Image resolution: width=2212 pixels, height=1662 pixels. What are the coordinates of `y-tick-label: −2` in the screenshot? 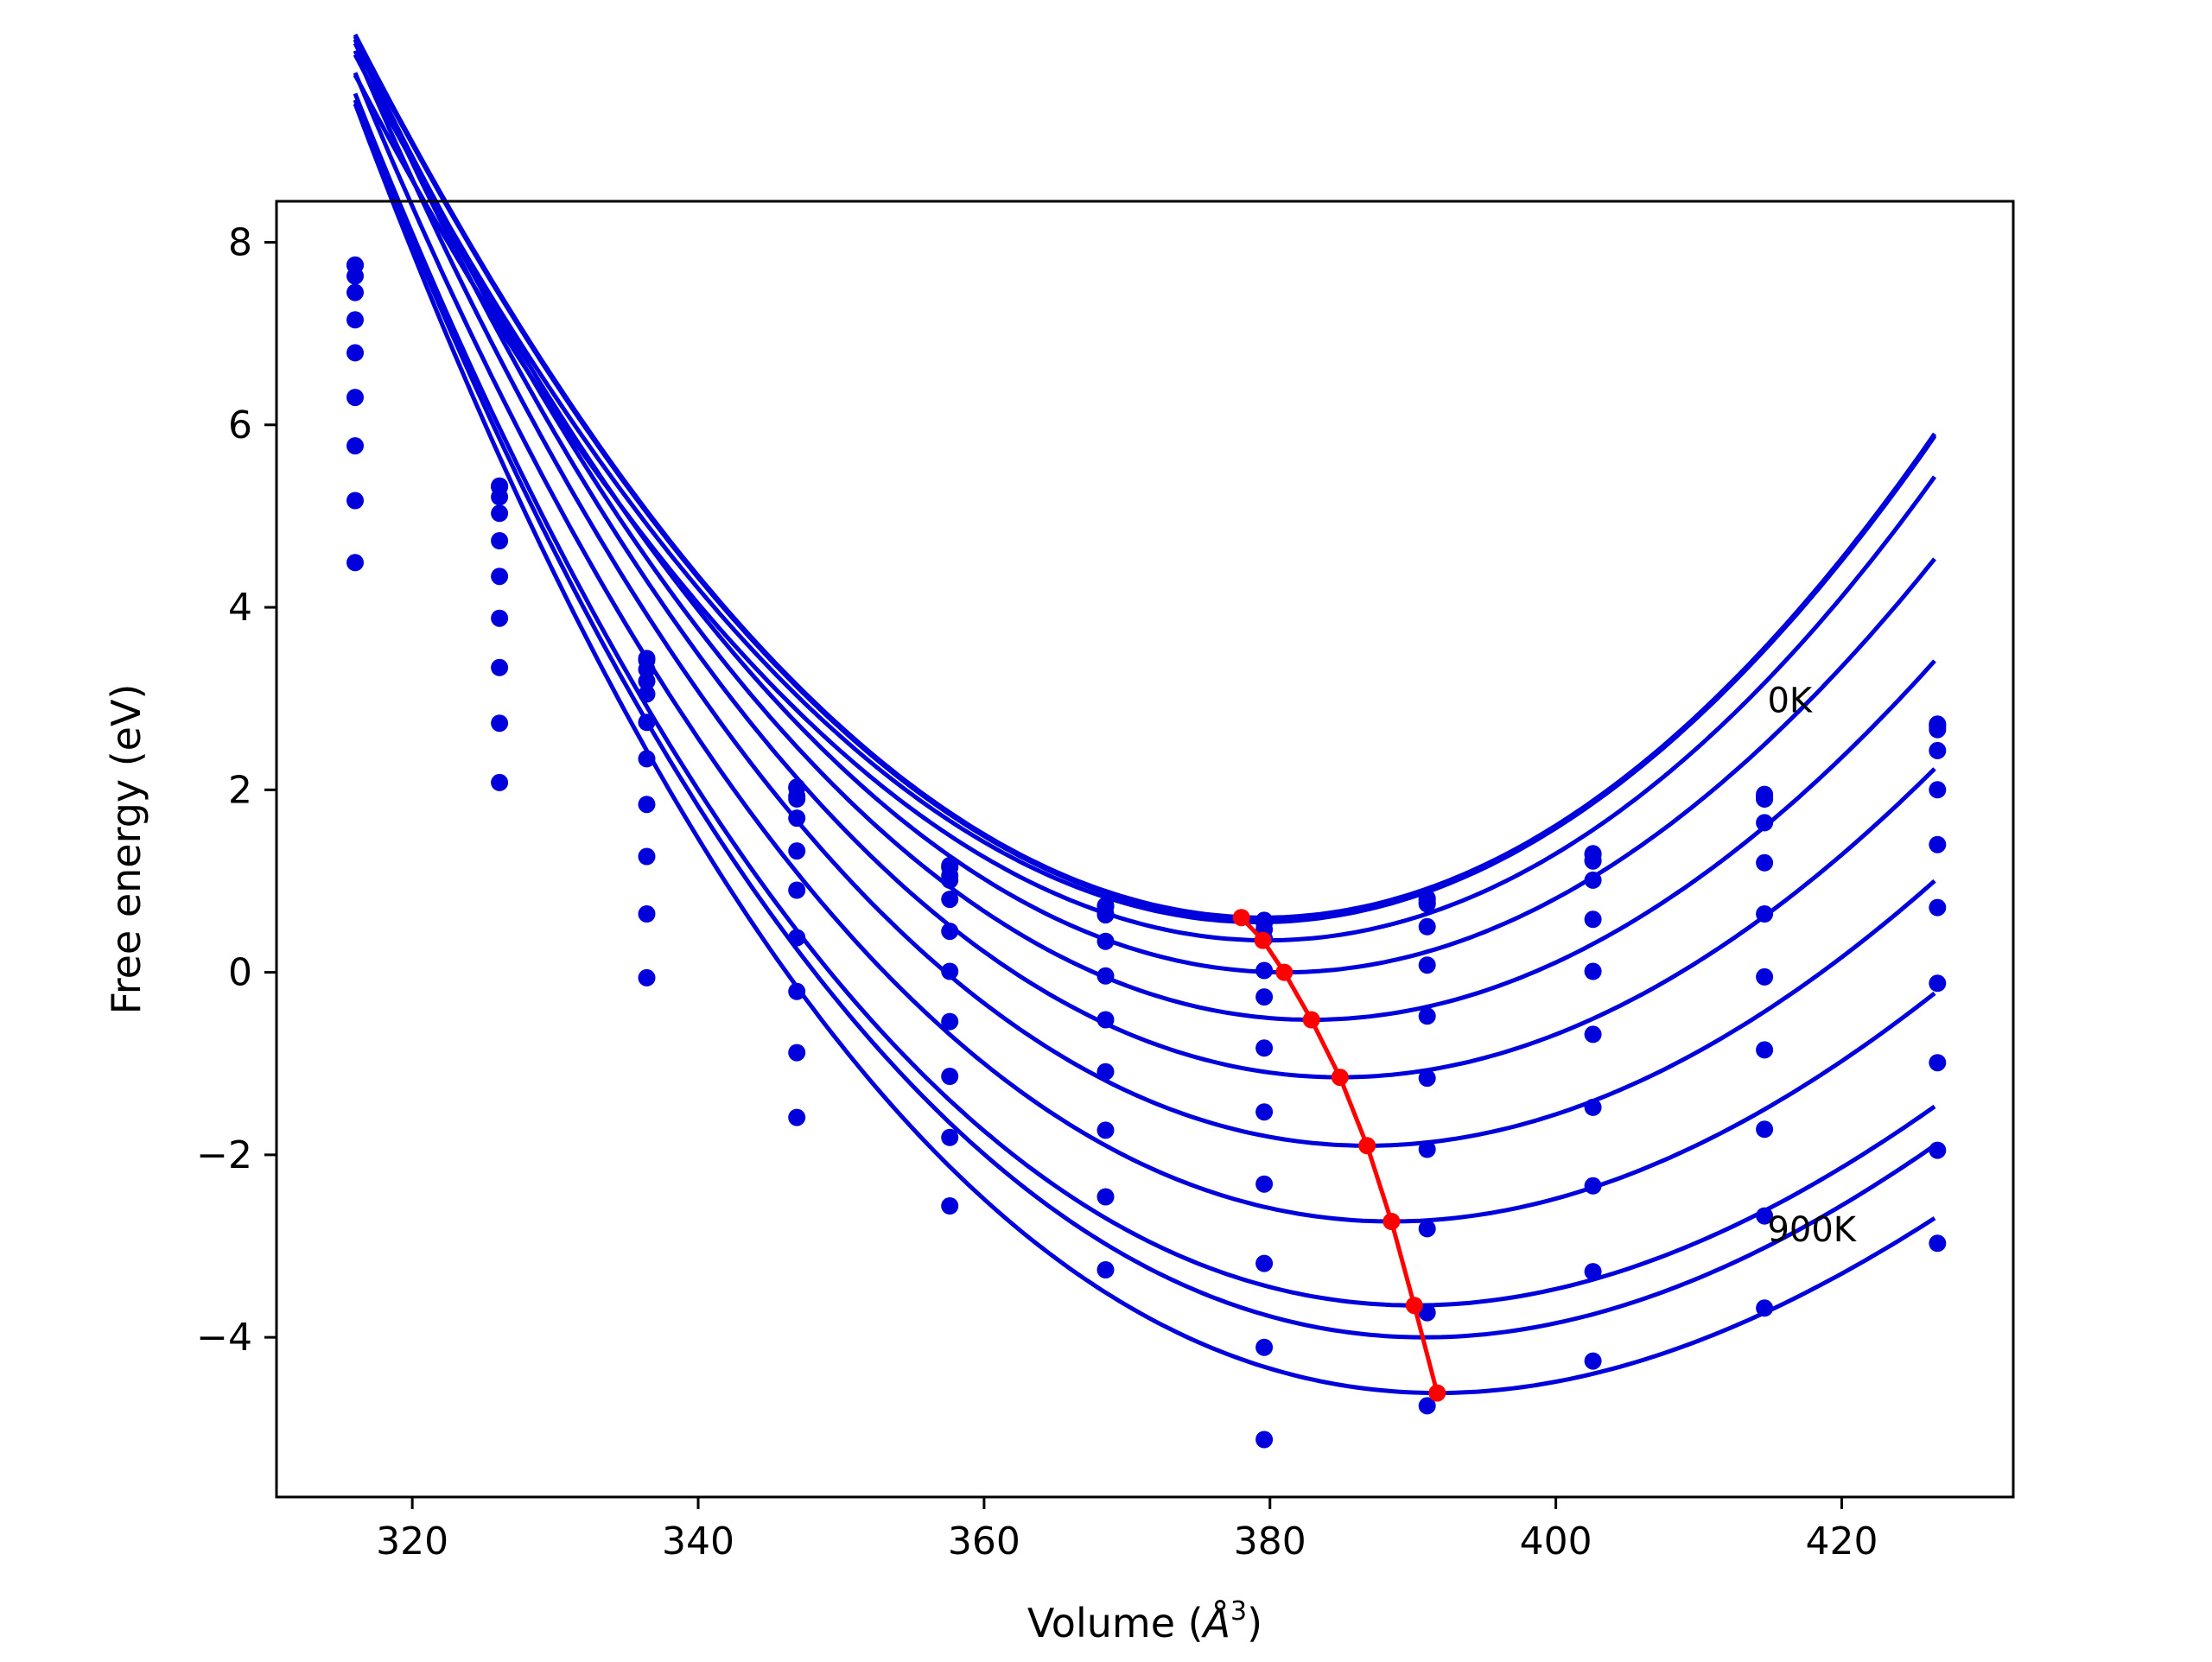 It's located at (224, 1155).